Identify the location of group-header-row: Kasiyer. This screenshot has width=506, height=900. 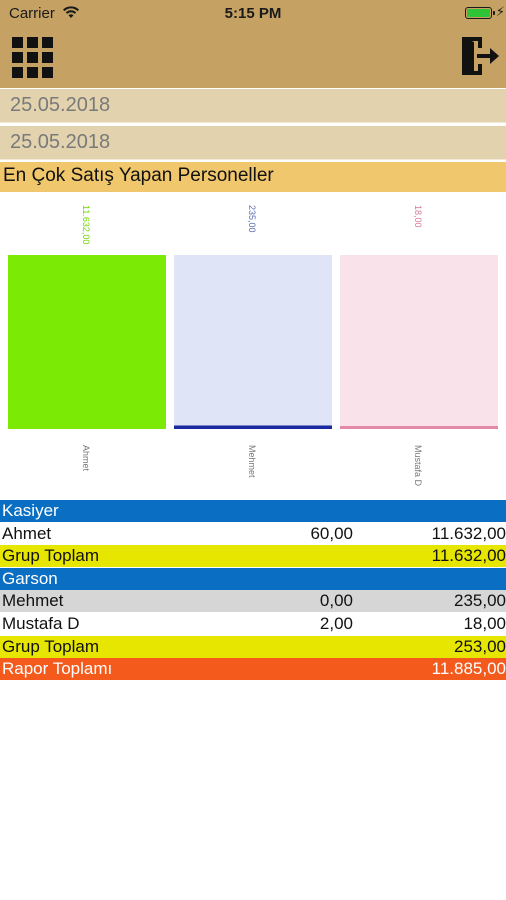
(253, 511).